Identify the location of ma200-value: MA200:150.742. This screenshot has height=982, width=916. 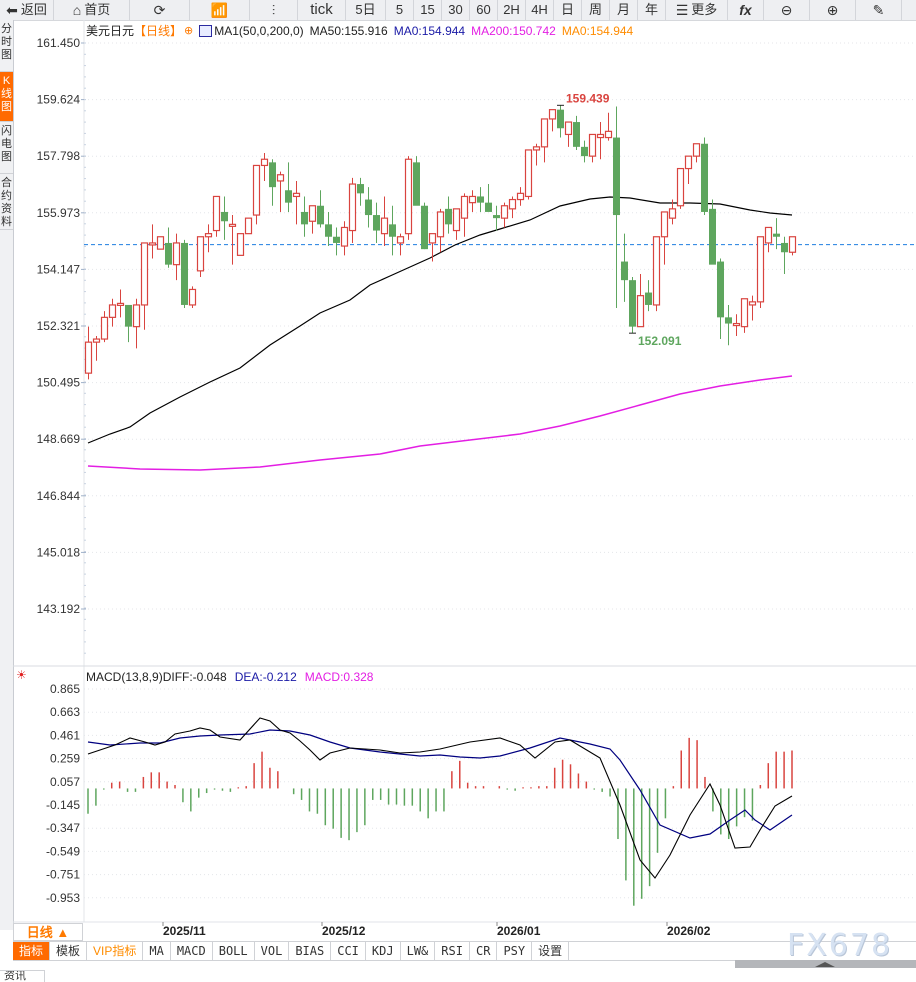
(513, 30).